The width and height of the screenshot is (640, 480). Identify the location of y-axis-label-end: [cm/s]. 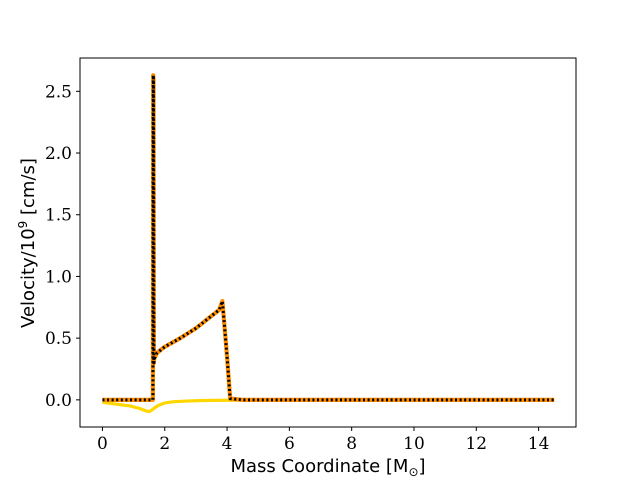
(28, 189).